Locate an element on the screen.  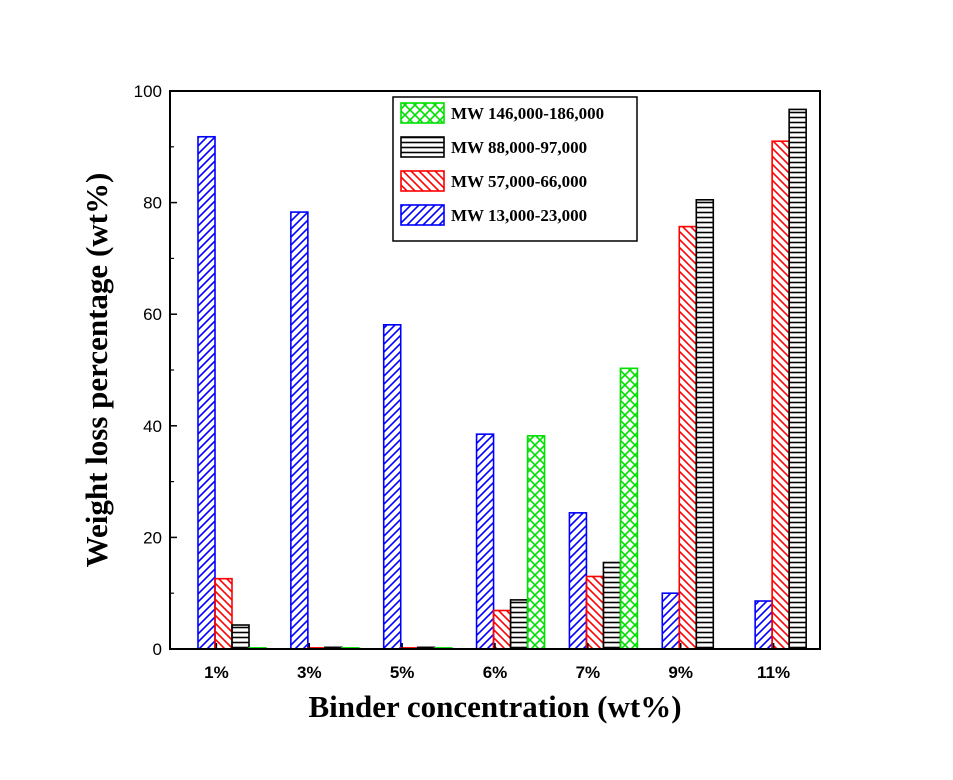
bar-mw-146-000-186-000-7pct is located at coordinates (629, 508).